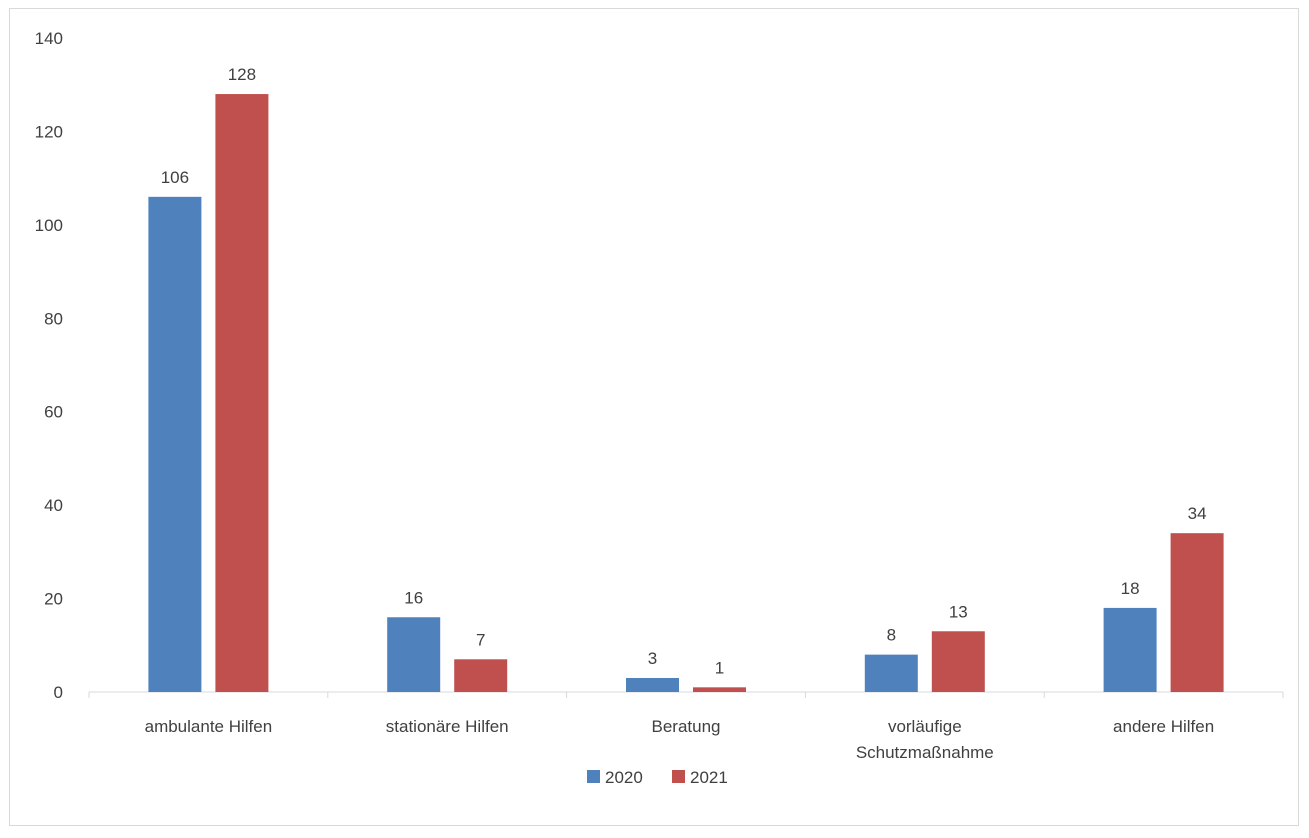 The width and height of the screenshot is (1309, 838). Describe the element at coordinates (49, 131) in the screenshot. I see `y-tick-label: 120` at that location.